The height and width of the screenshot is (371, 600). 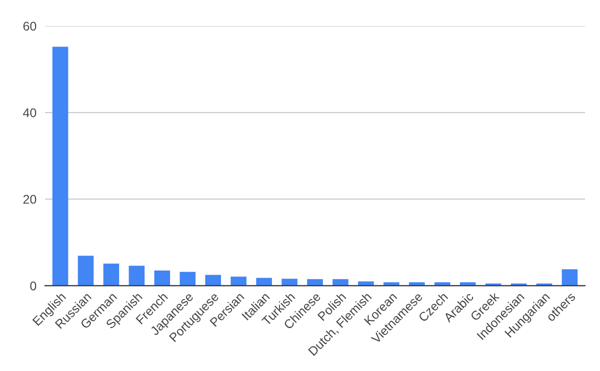 What do you see at coordinates (33, 285) in the screenshot?
I see `y-tick-label: 0` at bounding box center [33, 285].